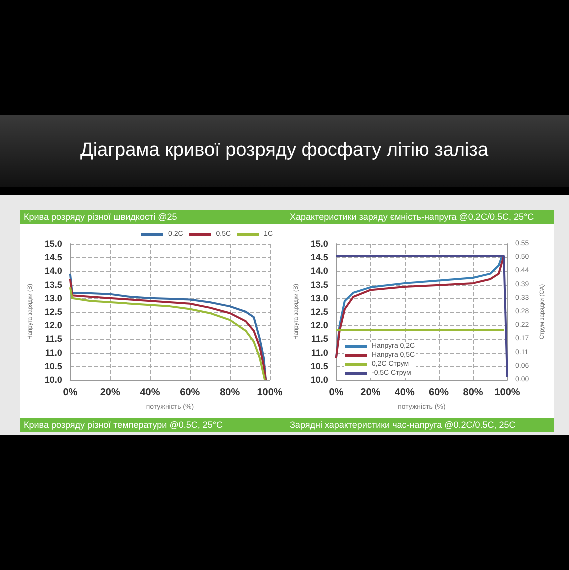  What do you see at coordinates (420, 217) in the screenshot?
I see `chart-title: Характеристики заряду ємність-напруга @0.2C/0.5C, 25°C` at bounding box center [420, 217].